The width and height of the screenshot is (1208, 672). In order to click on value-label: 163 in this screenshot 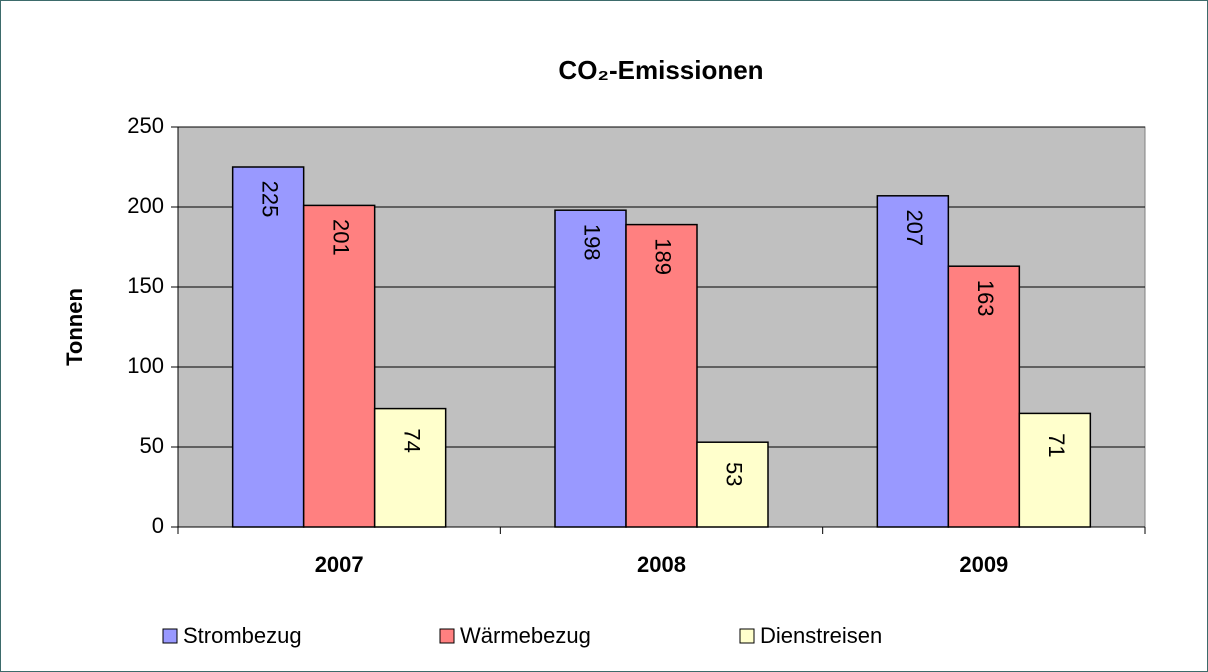, I will do `click(985, 298)`.